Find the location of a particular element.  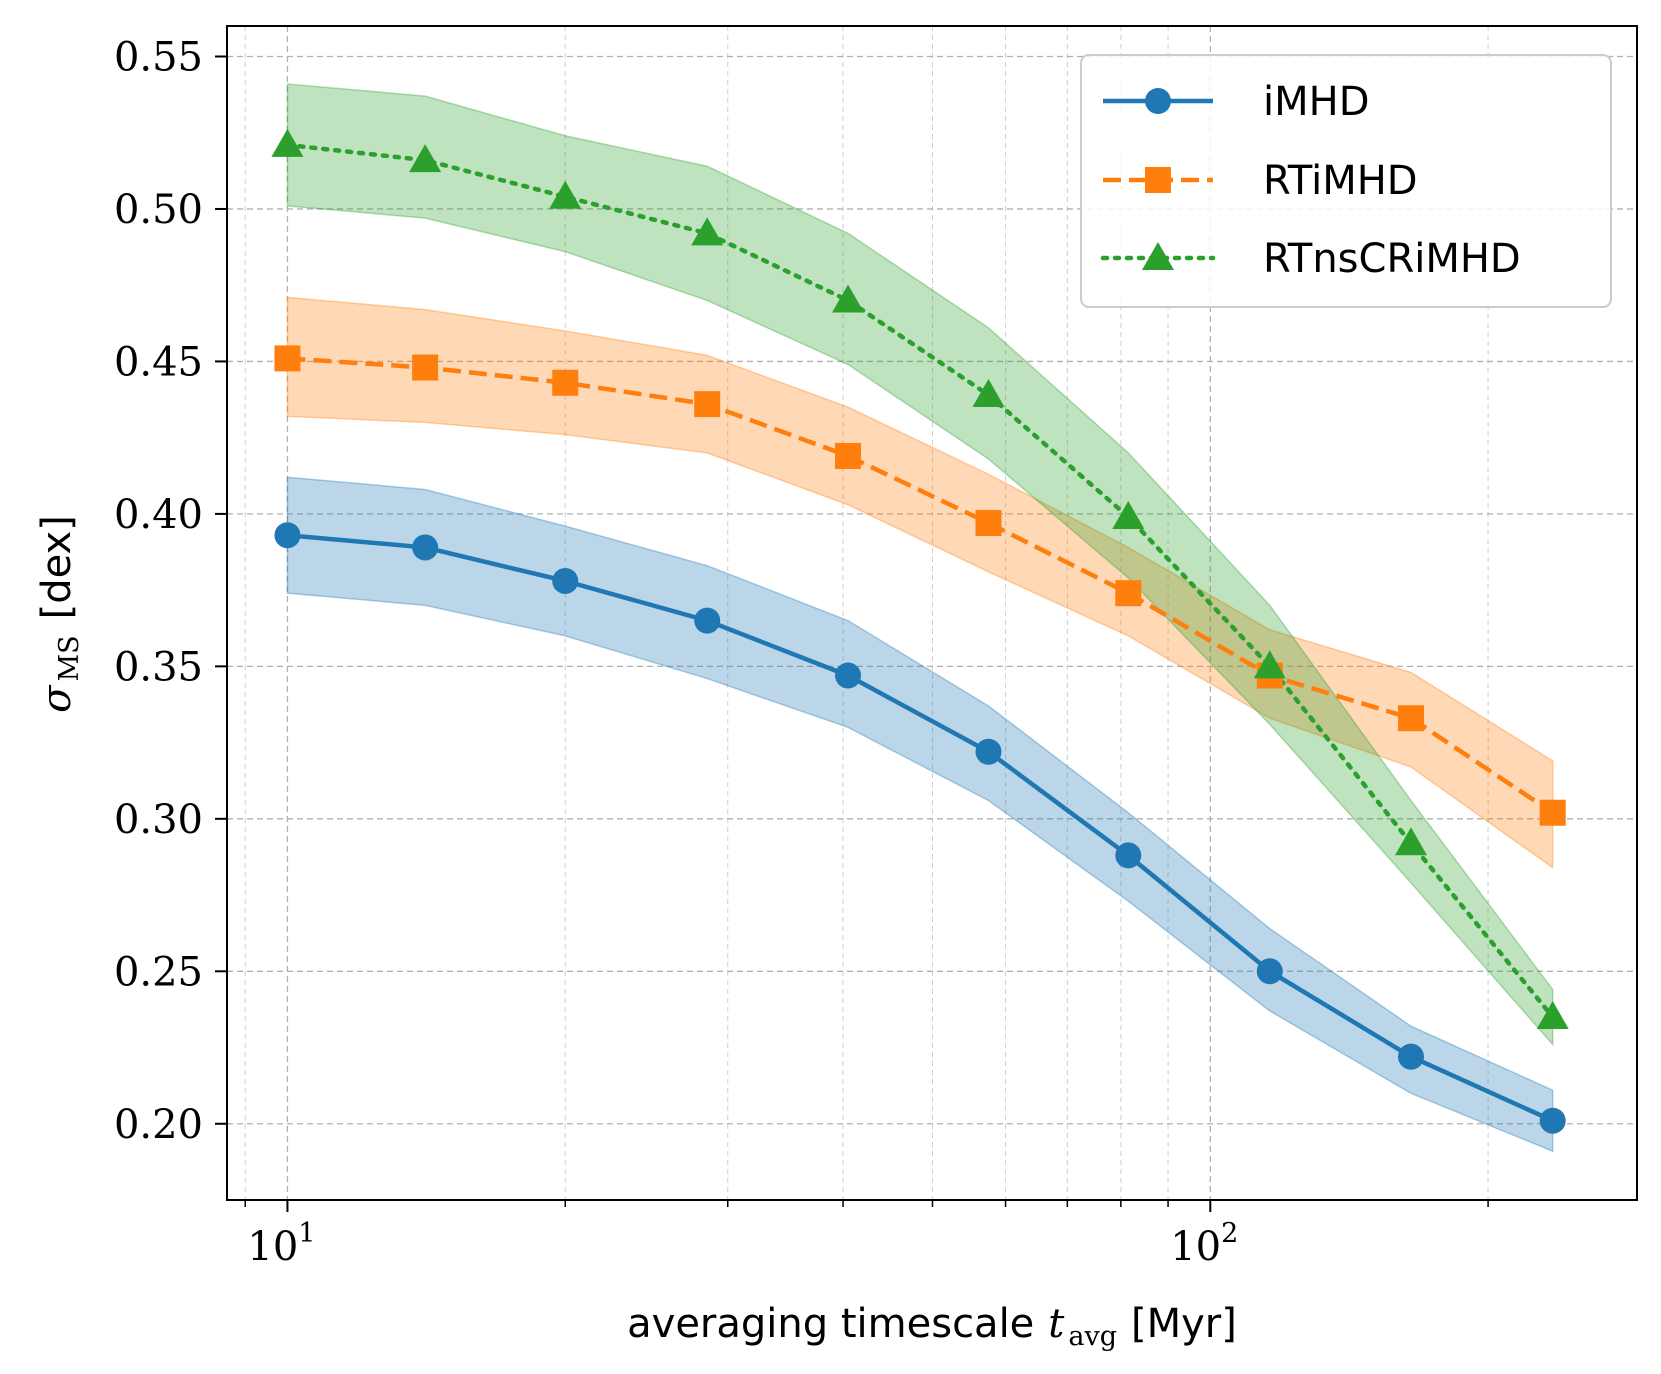

legend: iMHD RTiMHD RTnsCRiMHD is located at coordinates (1346, 181).